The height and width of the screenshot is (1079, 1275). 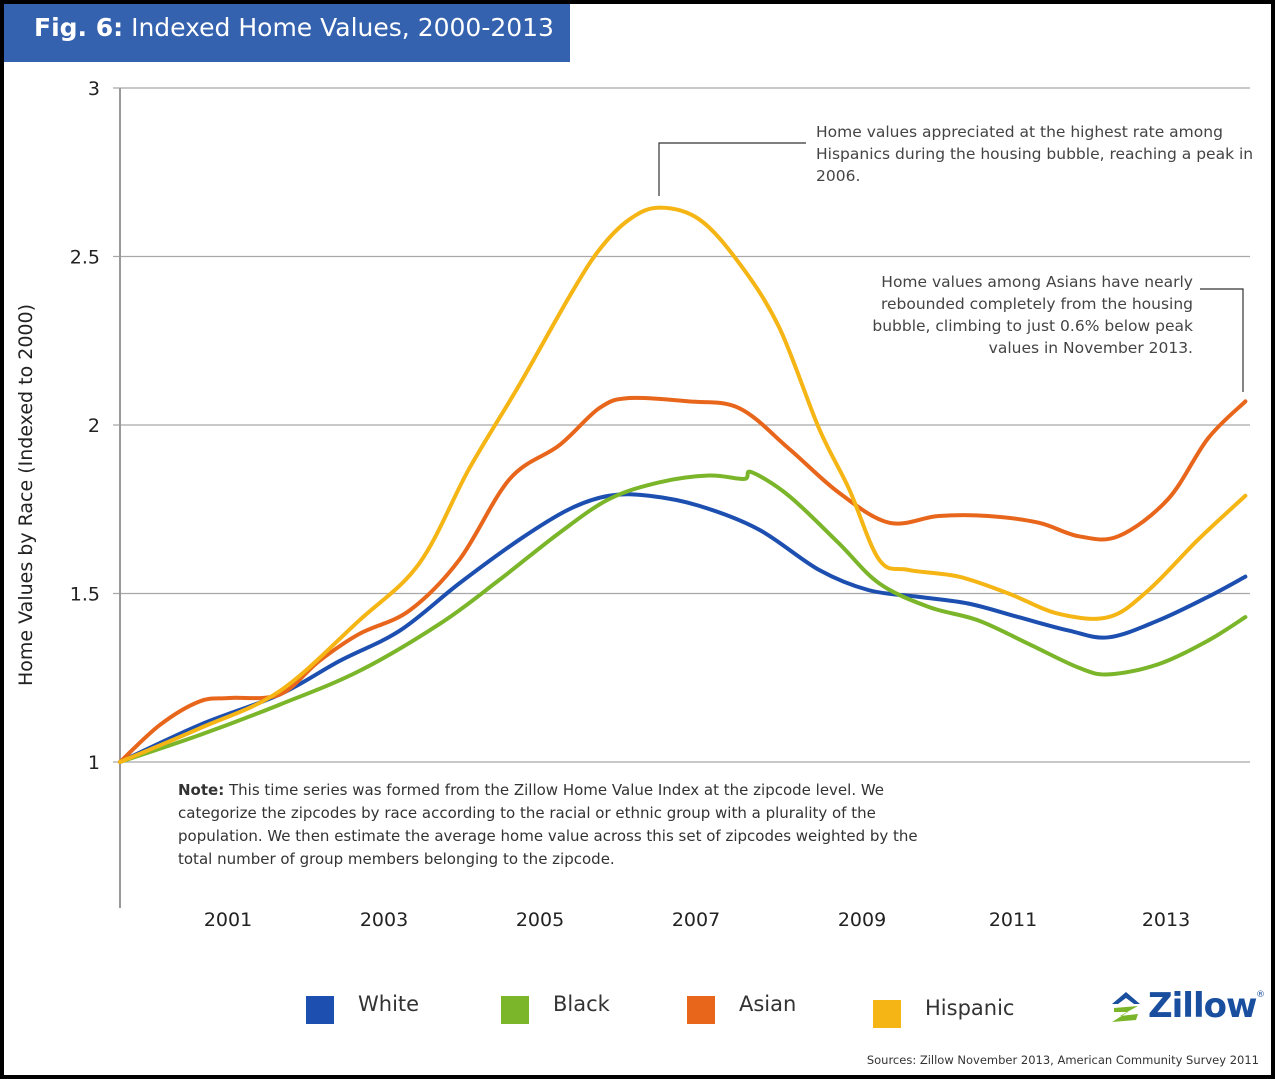 I want to click on figure-title: Fig. 6: Indexed Home Values, 2000-2013, so click(x=287, y=33).